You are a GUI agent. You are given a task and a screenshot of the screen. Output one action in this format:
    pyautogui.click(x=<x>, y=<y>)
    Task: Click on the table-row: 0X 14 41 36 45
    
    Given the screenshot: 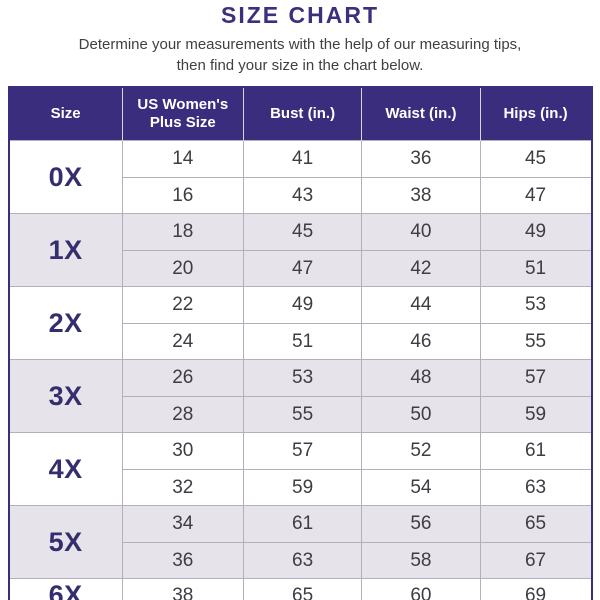 What is the action you would take?
    pyautogui.click(x=300, y=177)
    